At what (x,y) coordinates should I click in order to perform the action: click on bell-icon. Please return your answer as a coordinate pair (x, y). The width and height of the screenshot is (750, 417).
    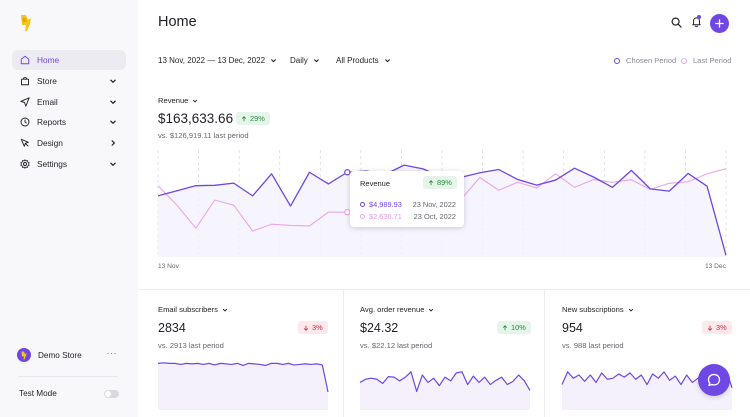
    Looking at the image, I should click on (696, 22).